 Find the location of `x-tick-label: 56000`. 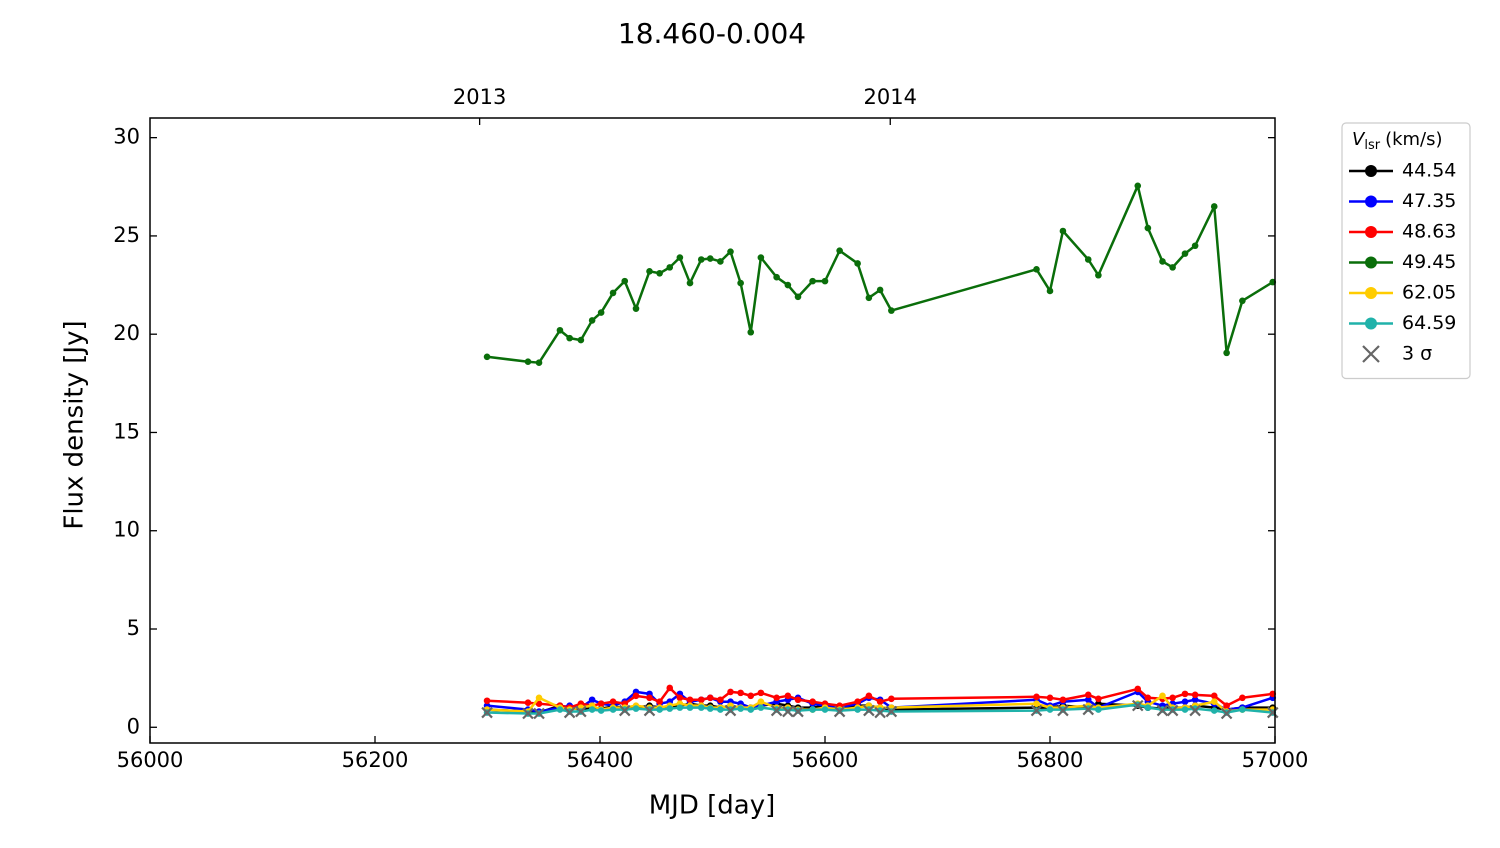

x-tick-label: 56000 is located at coordinates (150, 760).